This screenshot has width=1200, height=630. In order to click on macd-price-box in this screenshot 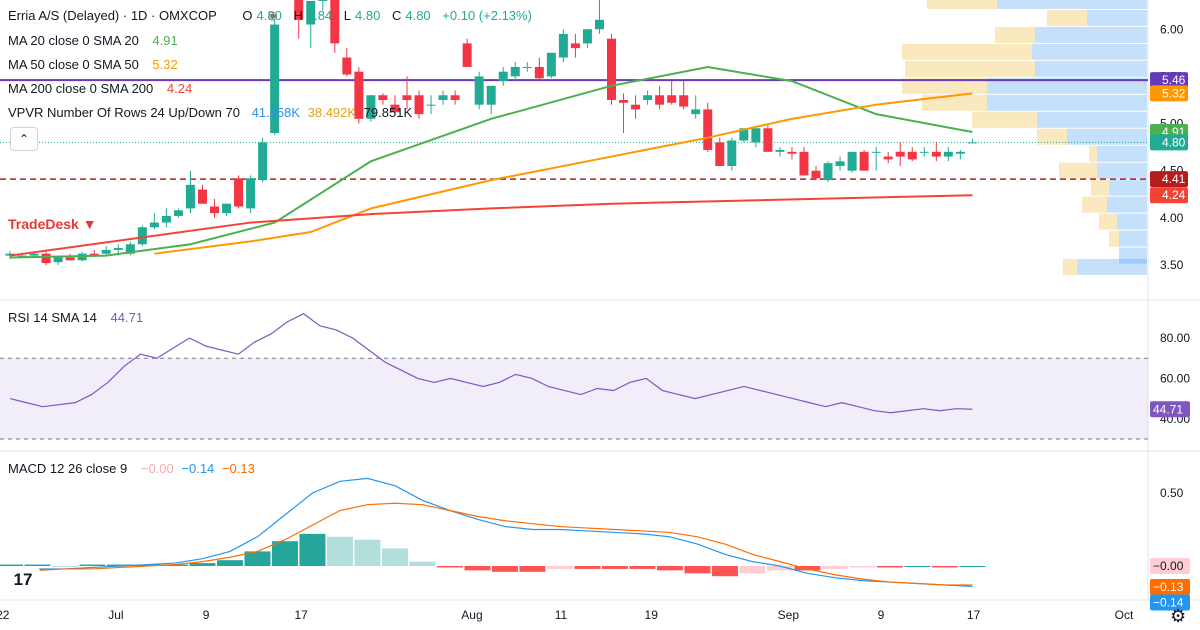, I will do `click(1170, 566)`.